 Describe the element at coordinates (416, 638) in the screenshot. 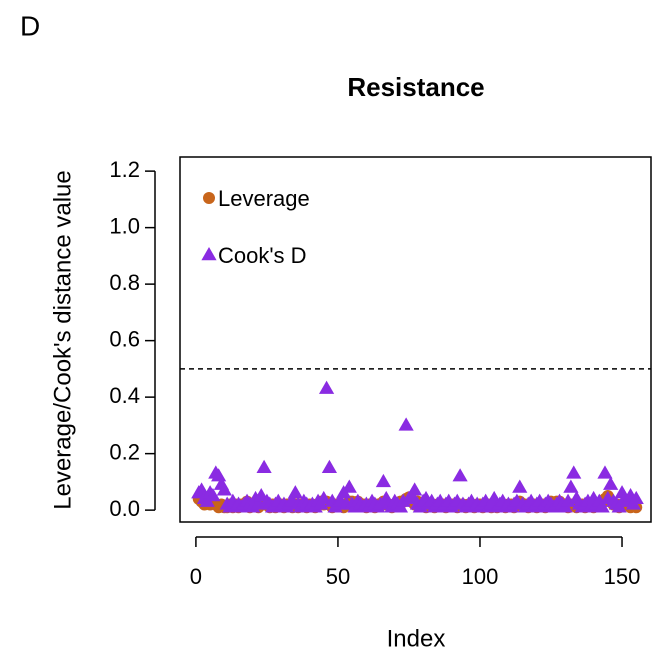

I see `x-axis-label: Index` at that location.